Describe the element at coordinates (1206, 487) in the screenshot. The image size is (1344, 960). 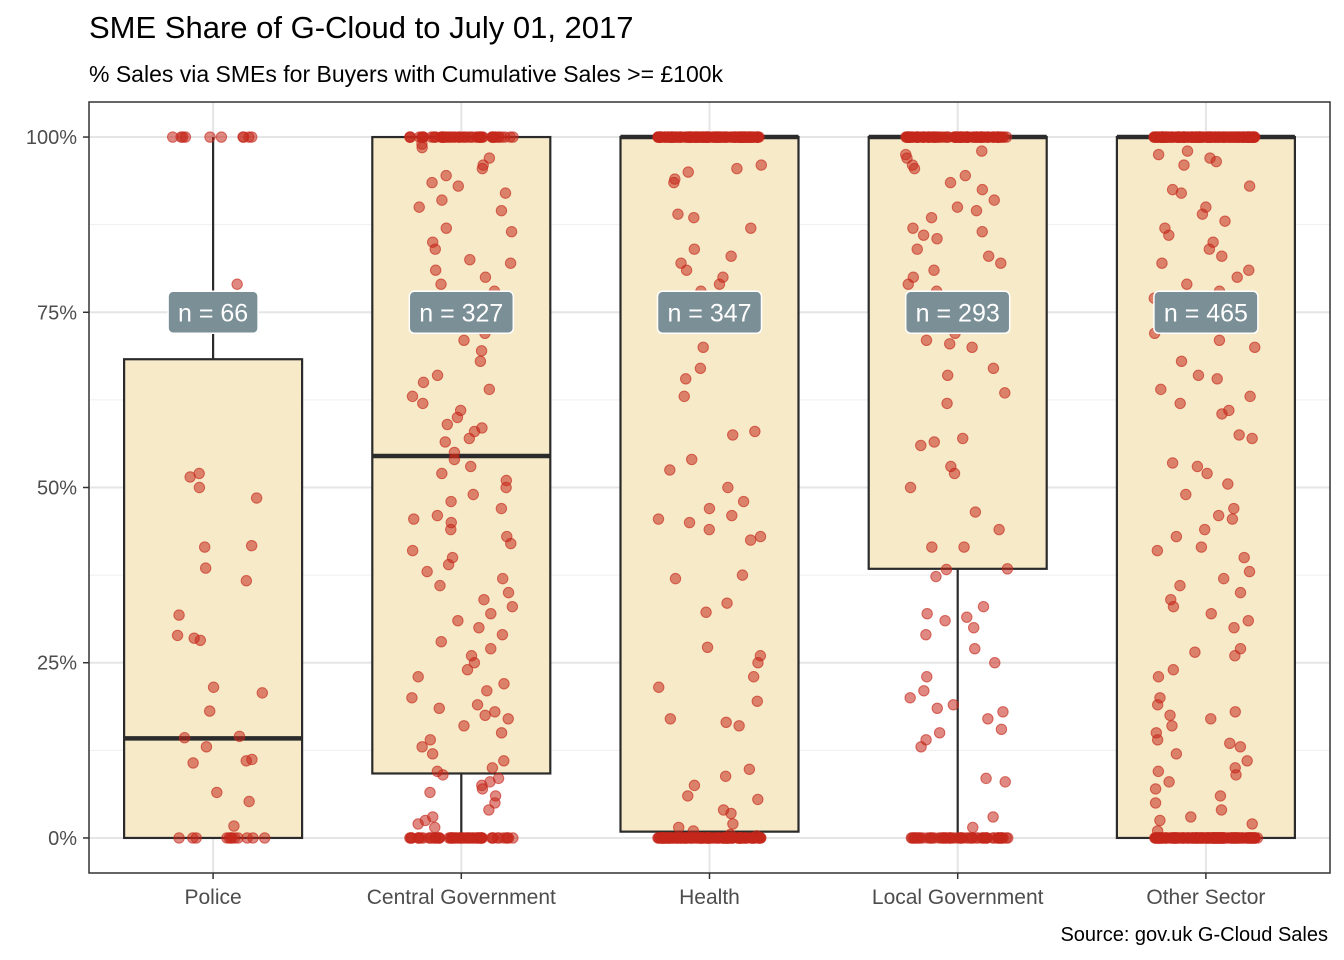
I see `box` at that location.